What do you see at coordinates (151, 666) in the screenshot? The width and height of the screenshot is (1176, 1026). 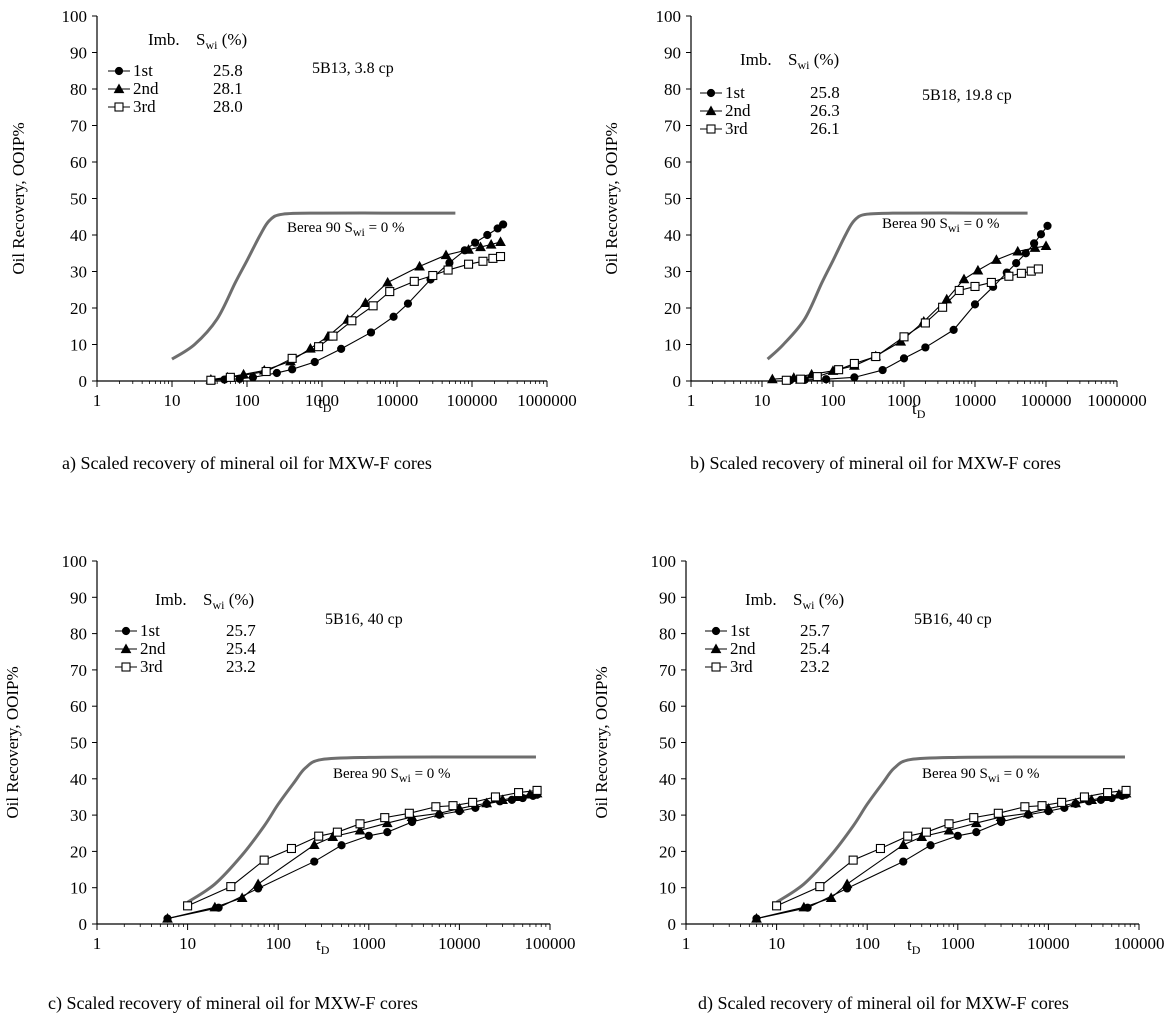 I see `legend-label: 3rd` at bounding box center [151, 666].